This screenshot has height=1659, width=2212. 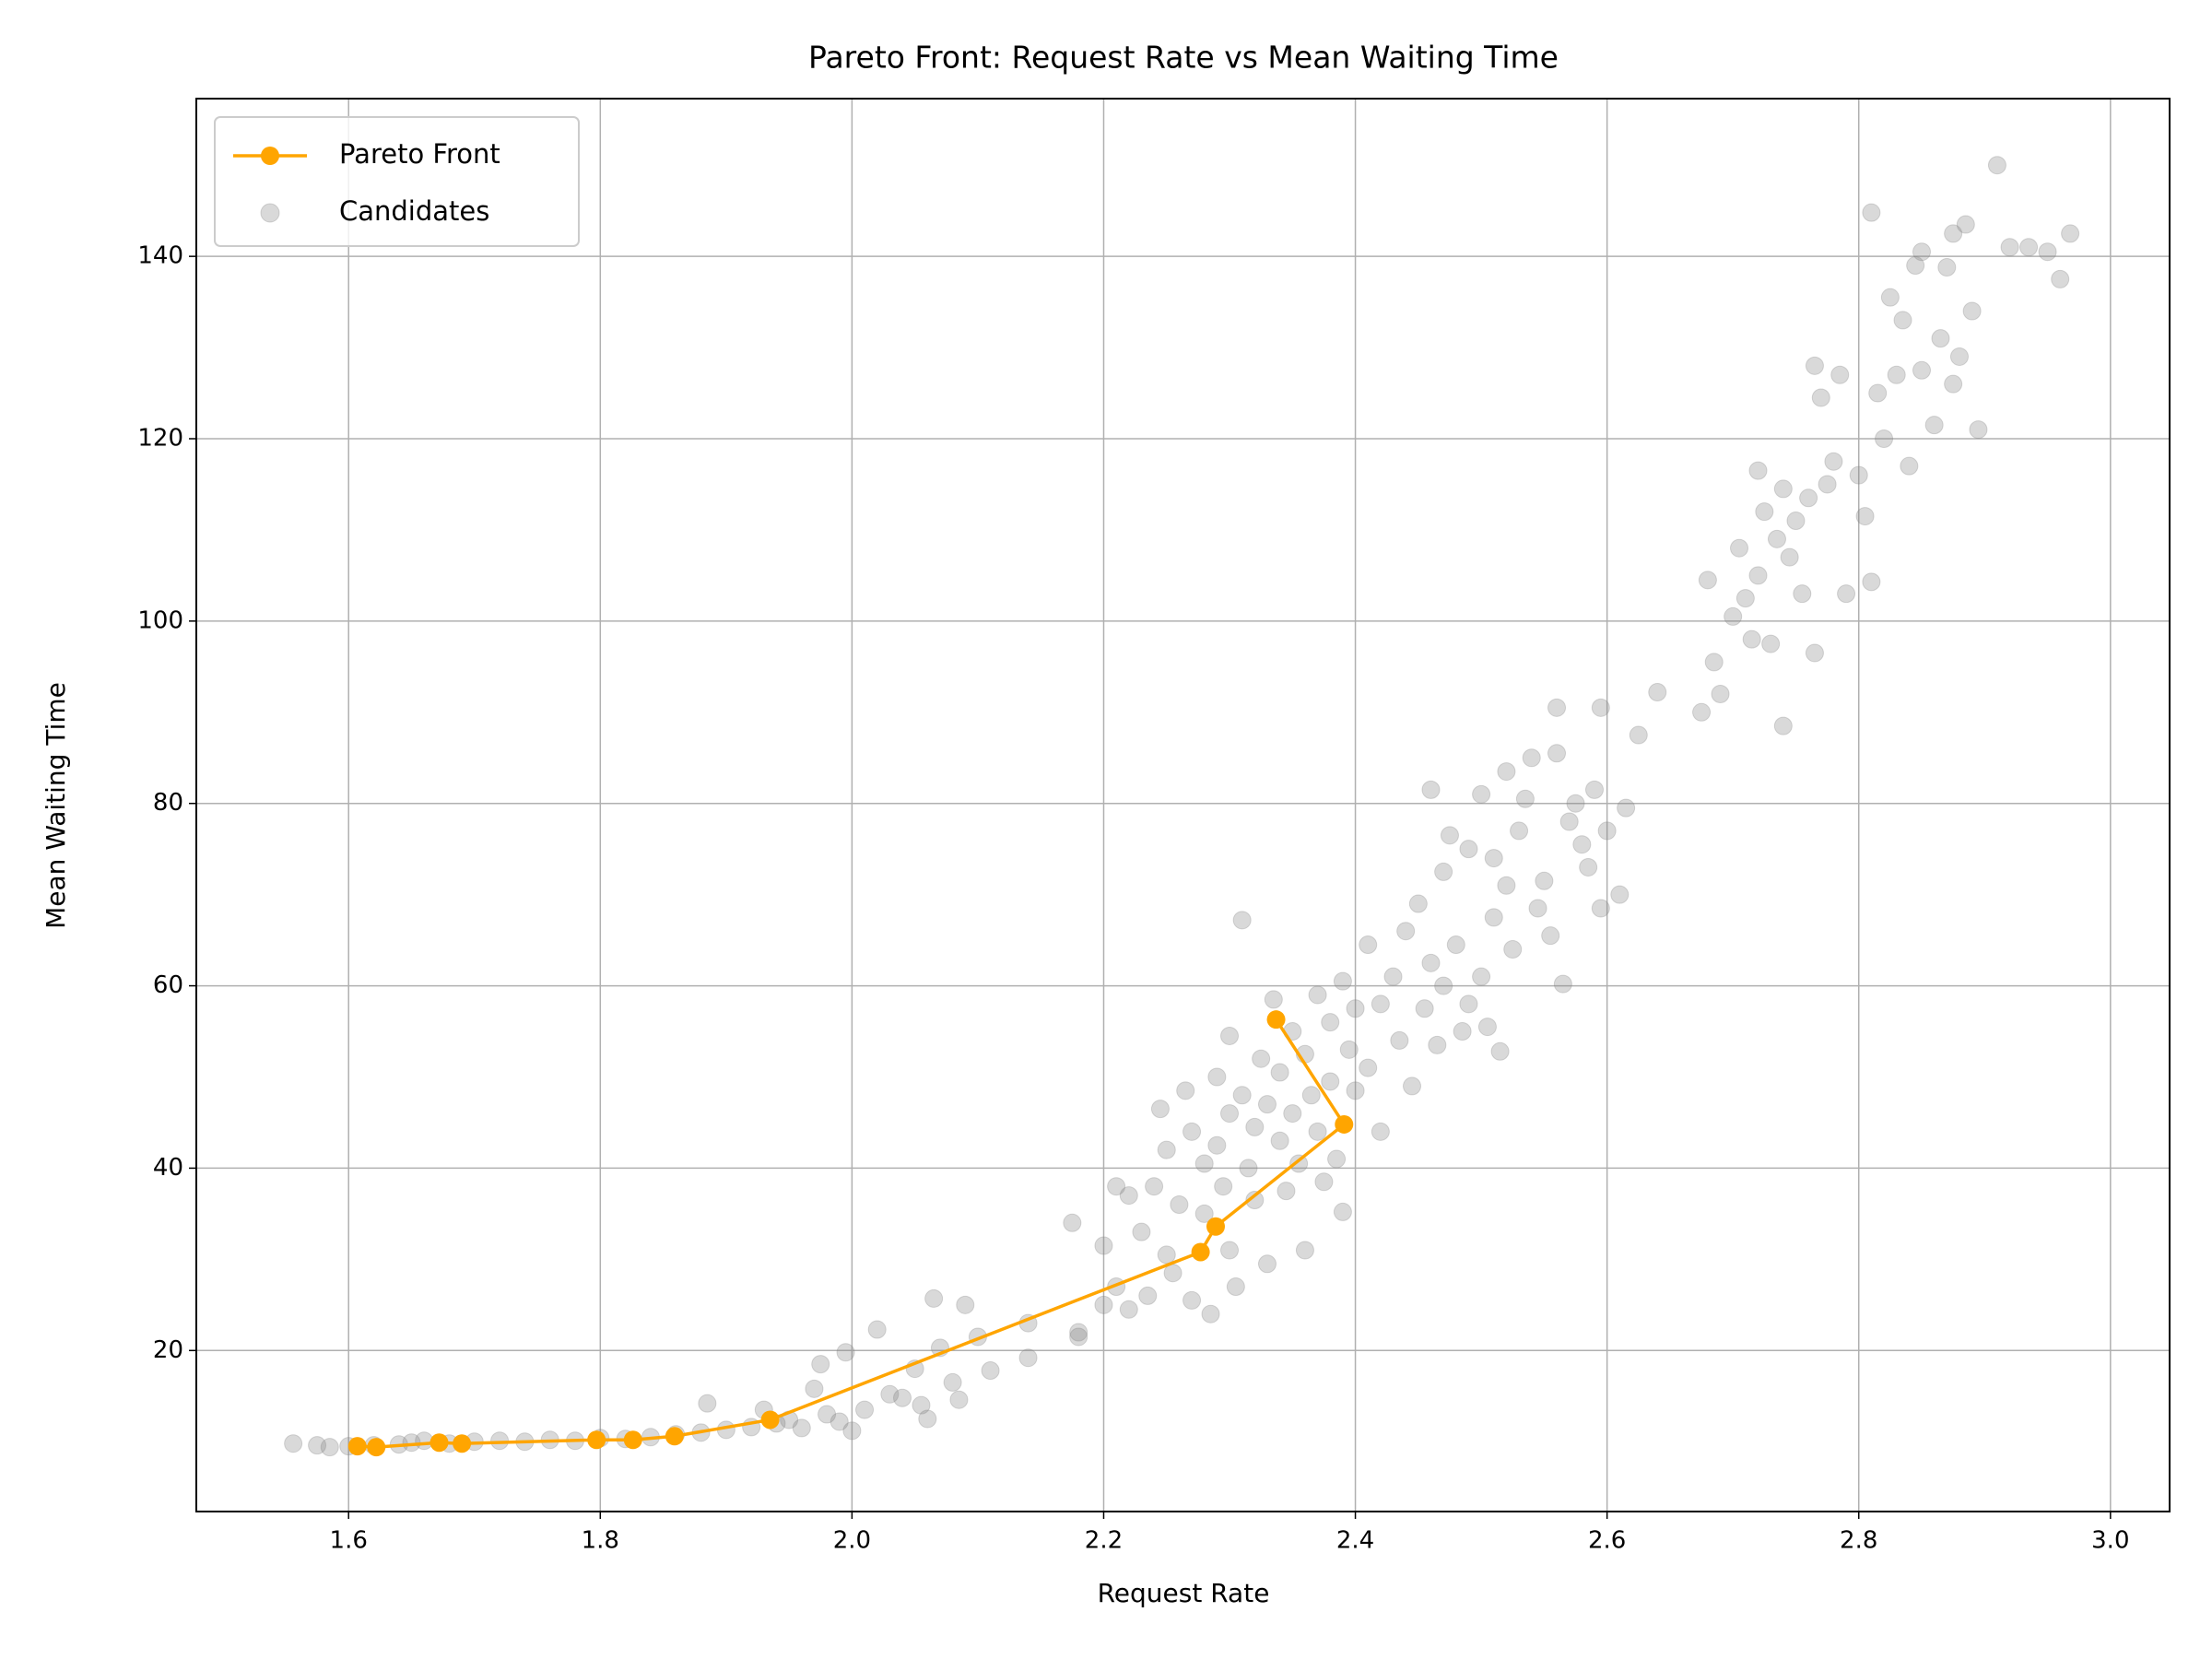 What do you see at coordinates (168, 1350) in the screenshot?
I see `y-tick-label: 20` at bounding box center [168, 1350].